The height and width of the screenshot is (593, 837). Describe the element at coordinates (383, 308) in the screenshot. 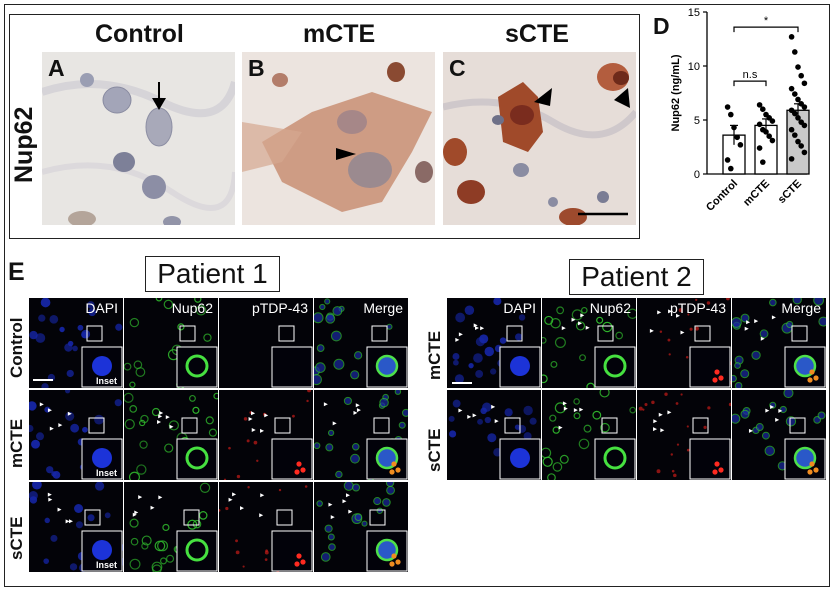

I see `channel-label: Merge` at that location.